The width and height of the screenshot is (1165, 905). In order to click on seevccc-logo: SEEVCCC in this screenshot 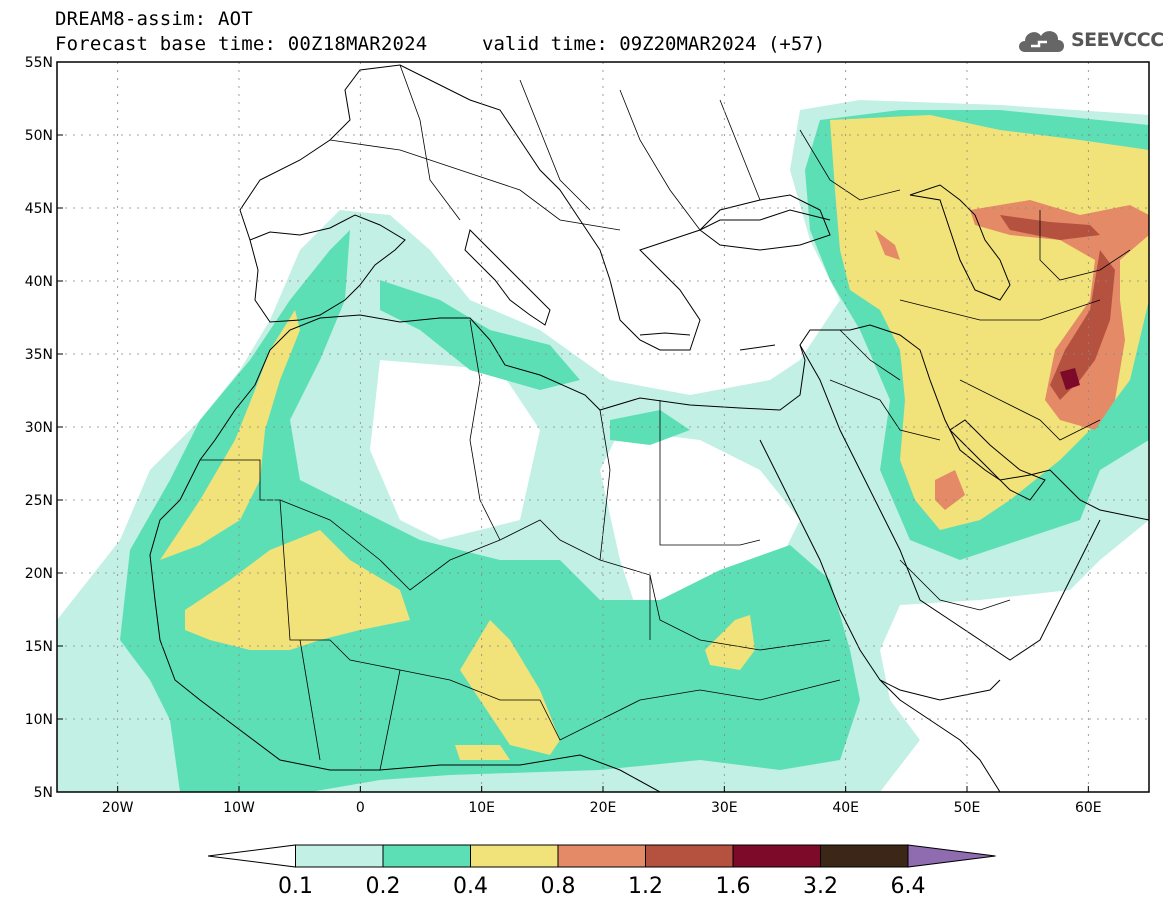, I will do `click(1089, 40)`.